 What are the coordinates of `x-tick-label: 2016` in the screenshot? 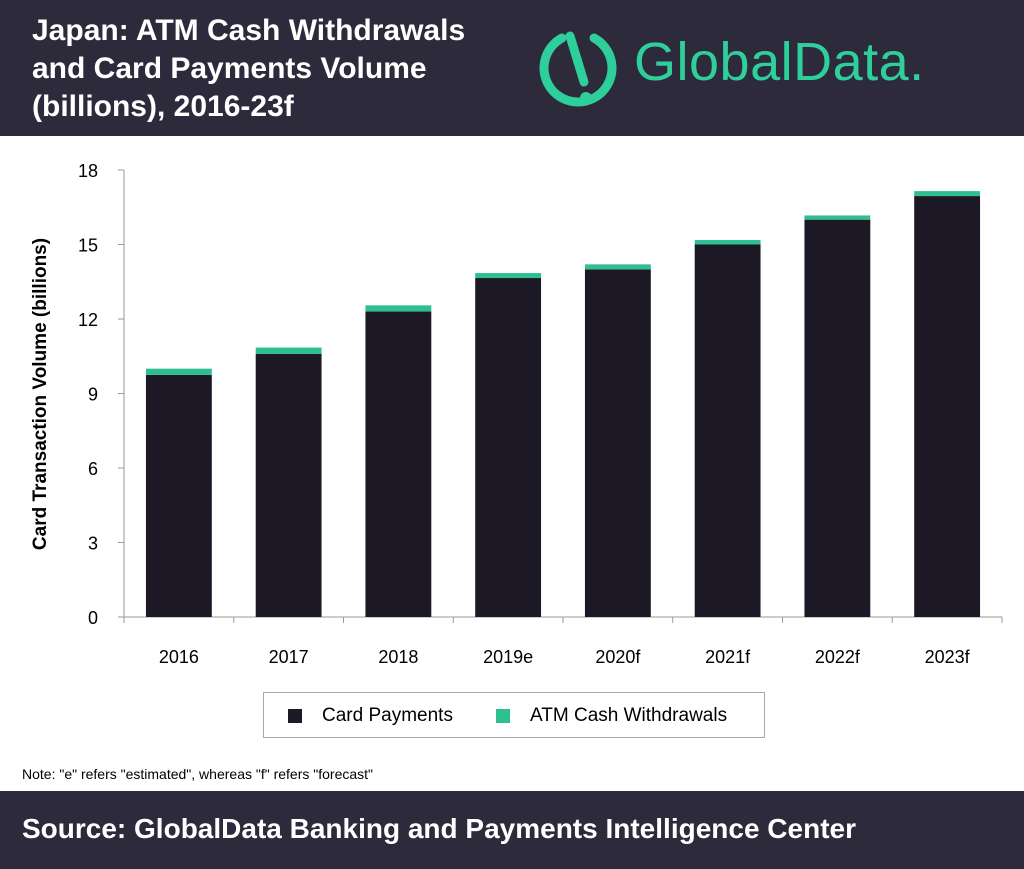 It's located at (179, 657).